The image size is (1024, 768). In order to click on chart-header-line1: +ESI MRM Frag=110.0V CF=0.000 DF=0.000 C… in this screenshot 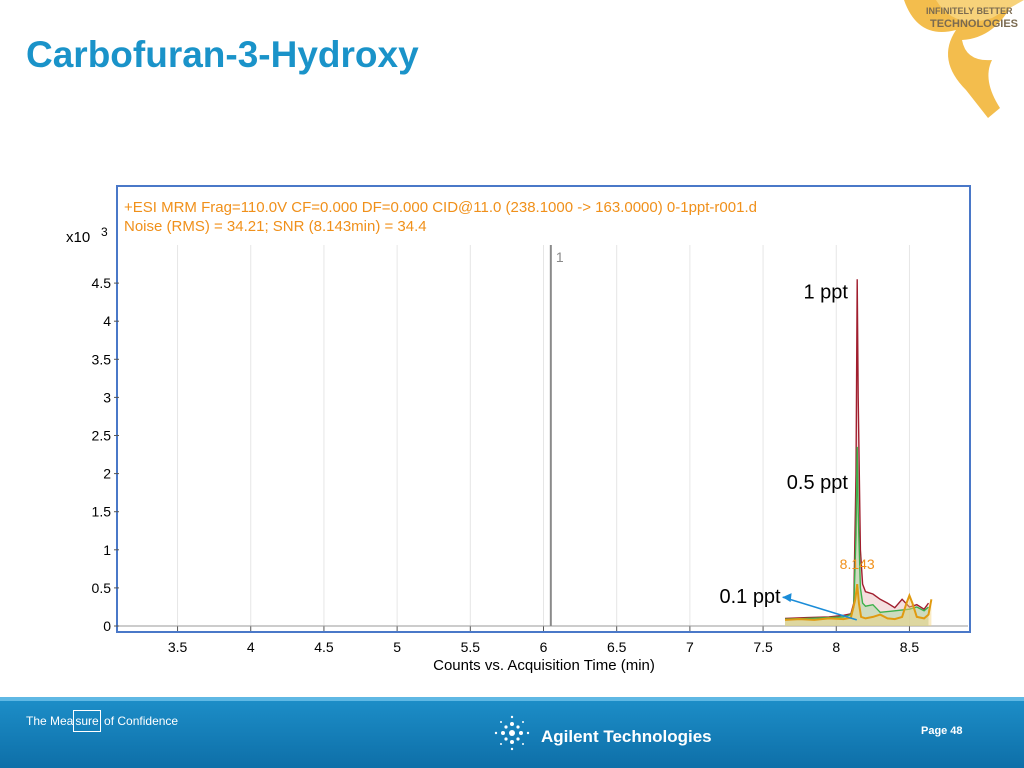, I will do `click(440, 207)`.